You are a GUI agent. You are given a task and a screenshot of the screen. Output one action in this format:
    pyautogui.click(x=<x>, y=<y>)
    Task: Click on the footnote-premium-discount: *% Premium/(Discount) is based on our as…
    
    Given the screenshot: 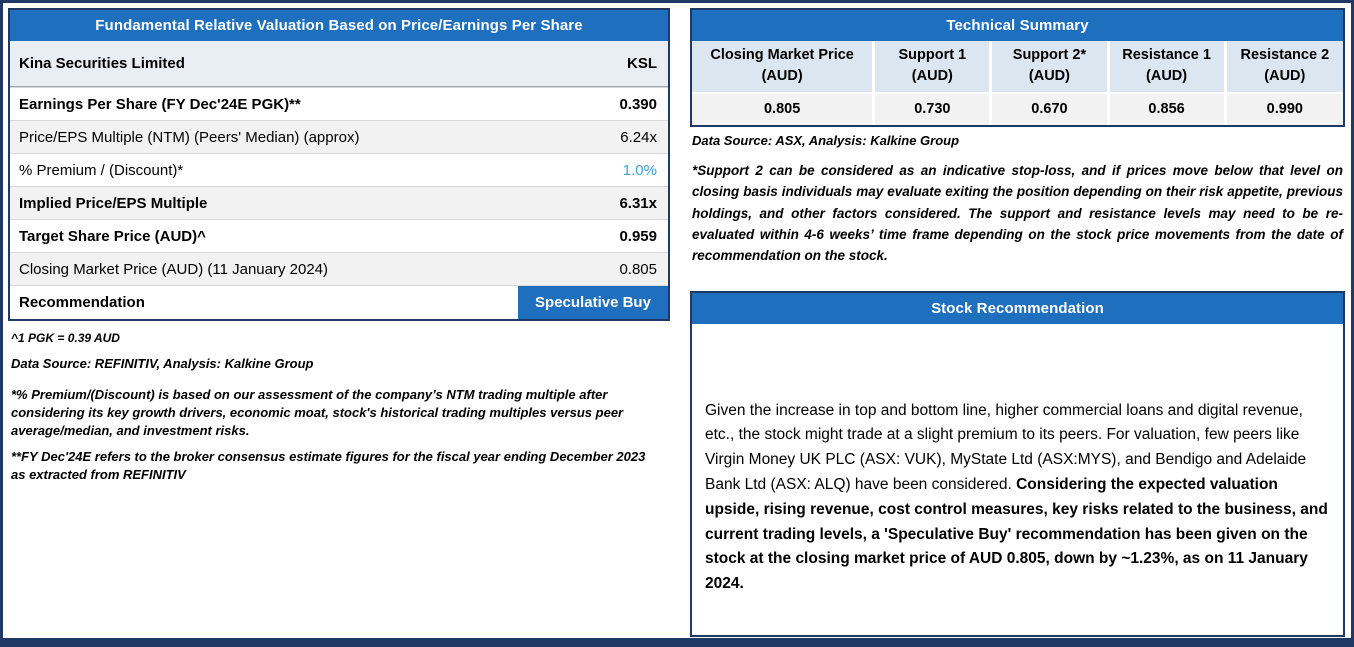 What is the action you would take?
    pyautogui.click(x=317, y=412)
    